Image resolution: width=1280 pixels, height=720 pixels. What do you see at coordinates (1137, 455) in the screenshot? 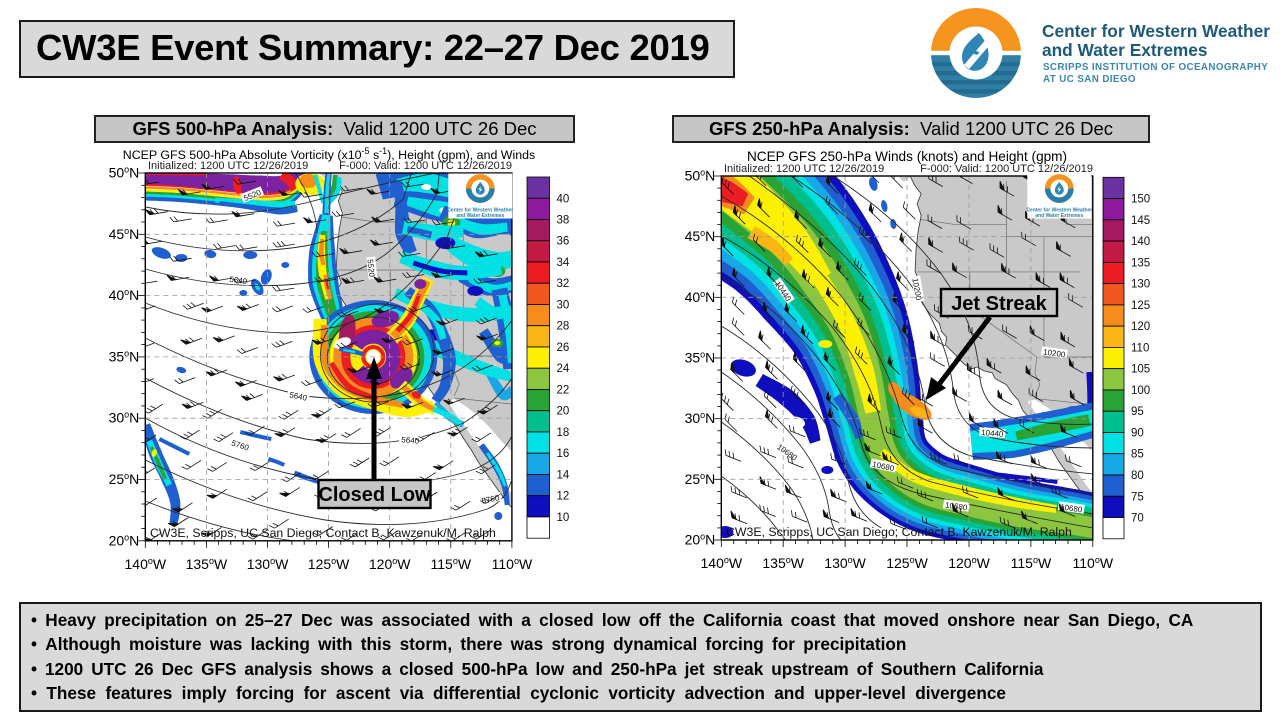
I see `svg-text: 85` at bounding box center [1137, 455].